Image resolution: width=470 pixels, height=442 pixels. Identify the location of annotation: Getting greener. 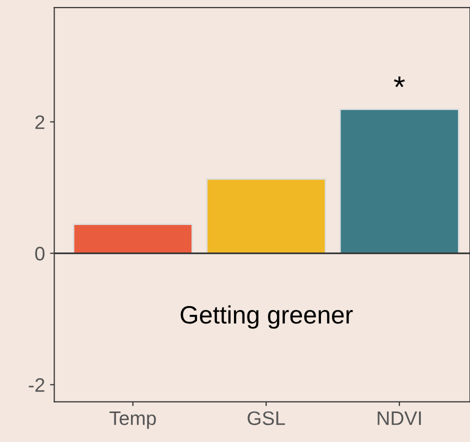
(266, 317).